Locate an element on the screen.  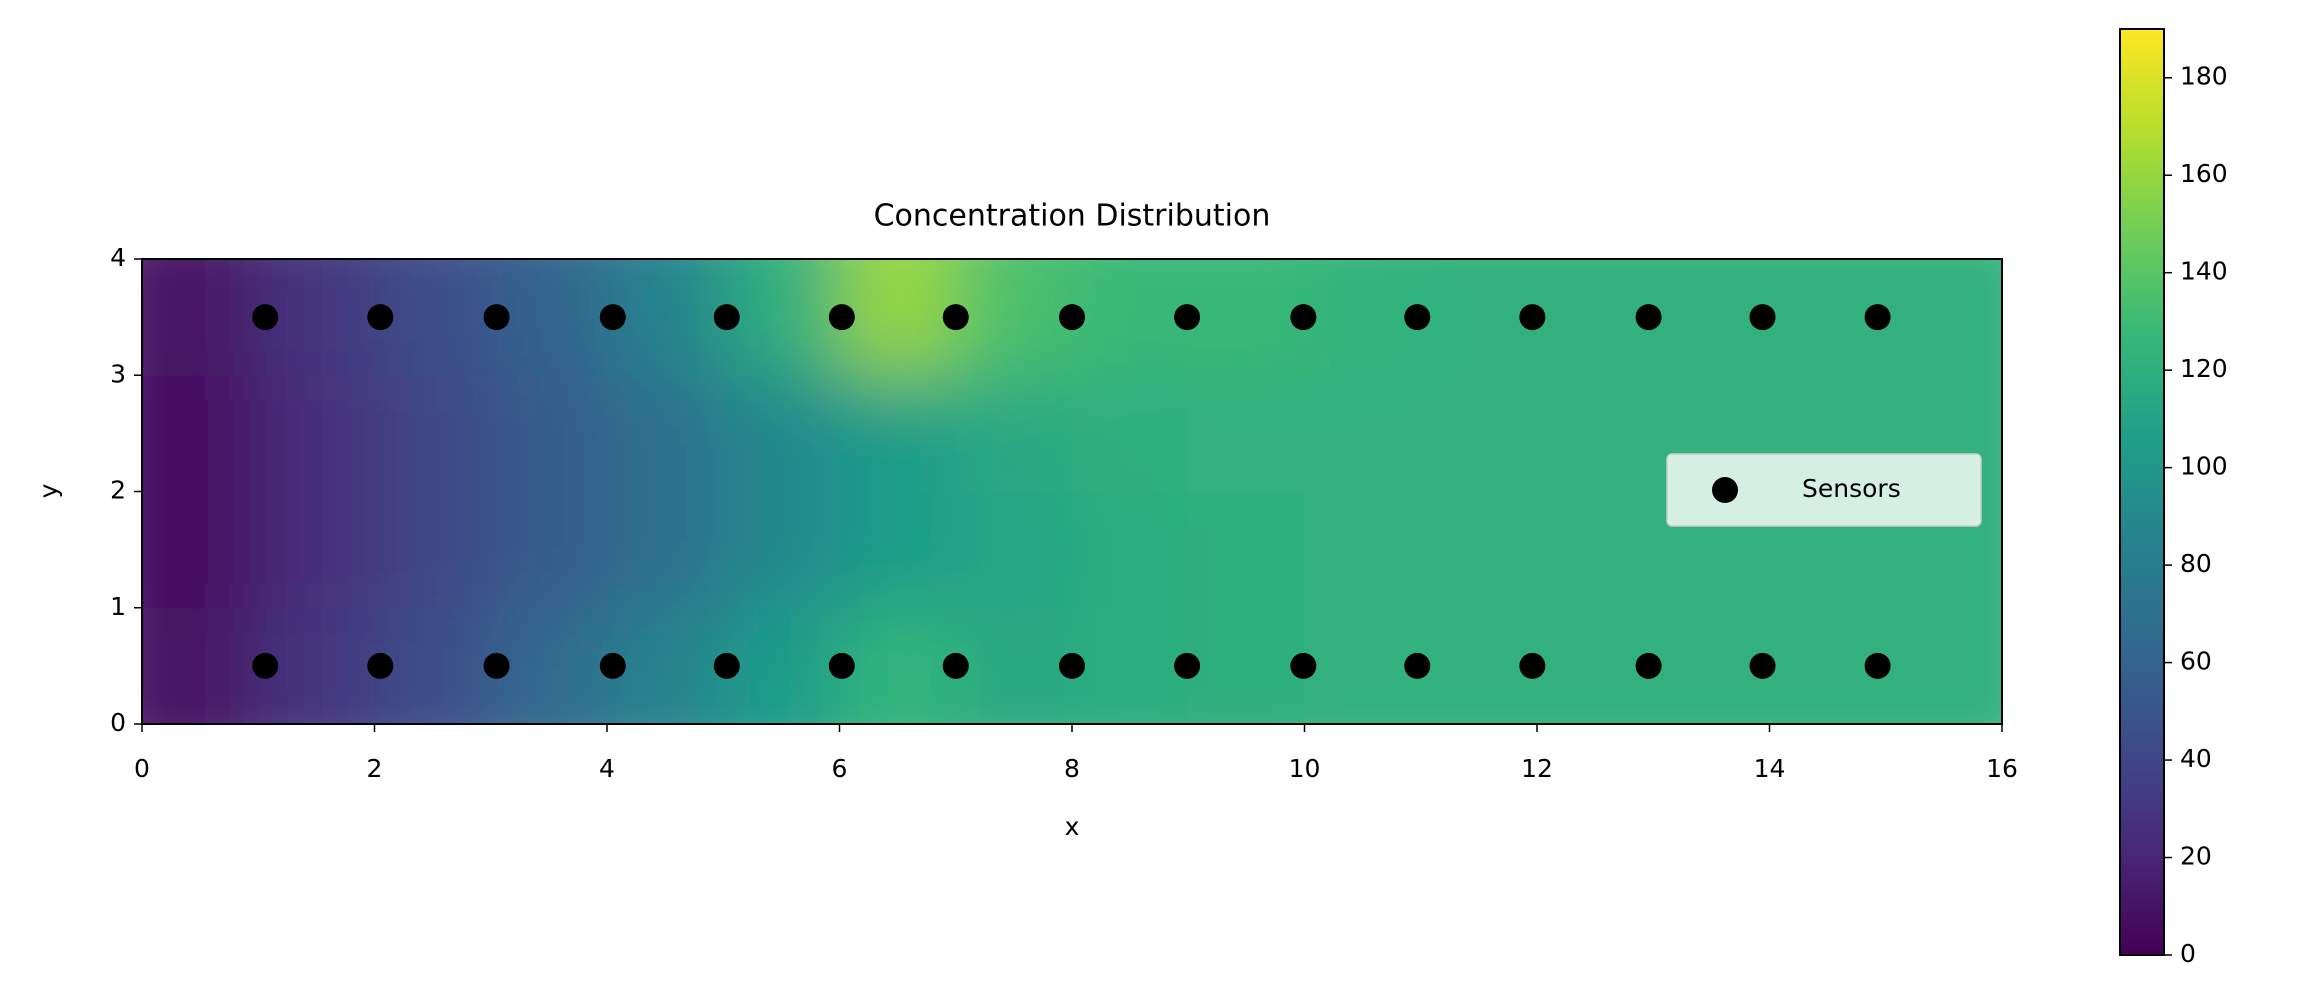
x-tick-label: 6 is located at coordinates (840, 768).